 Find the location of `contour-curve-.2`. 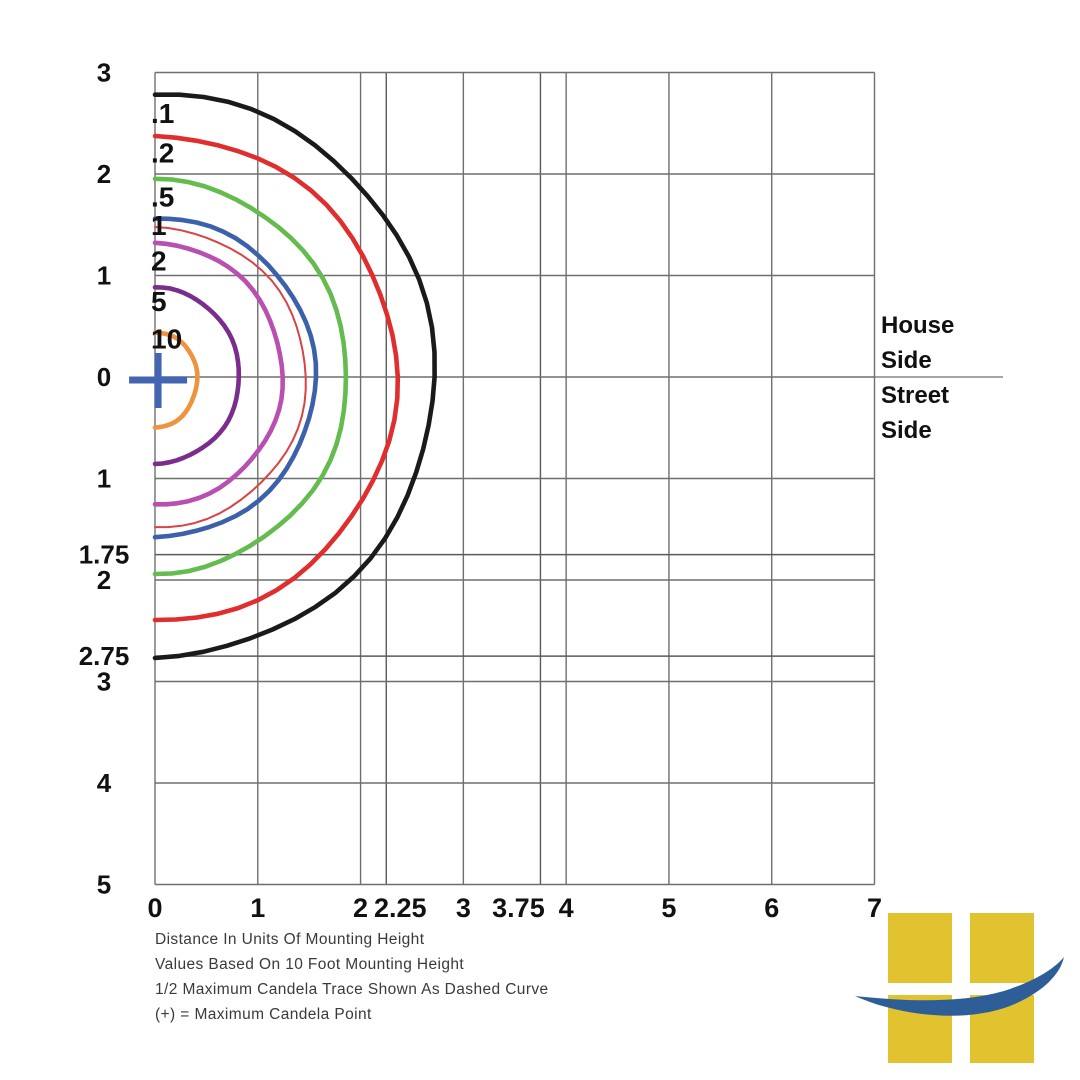

contour-curve-.2 is located at coordinates (276, 378).